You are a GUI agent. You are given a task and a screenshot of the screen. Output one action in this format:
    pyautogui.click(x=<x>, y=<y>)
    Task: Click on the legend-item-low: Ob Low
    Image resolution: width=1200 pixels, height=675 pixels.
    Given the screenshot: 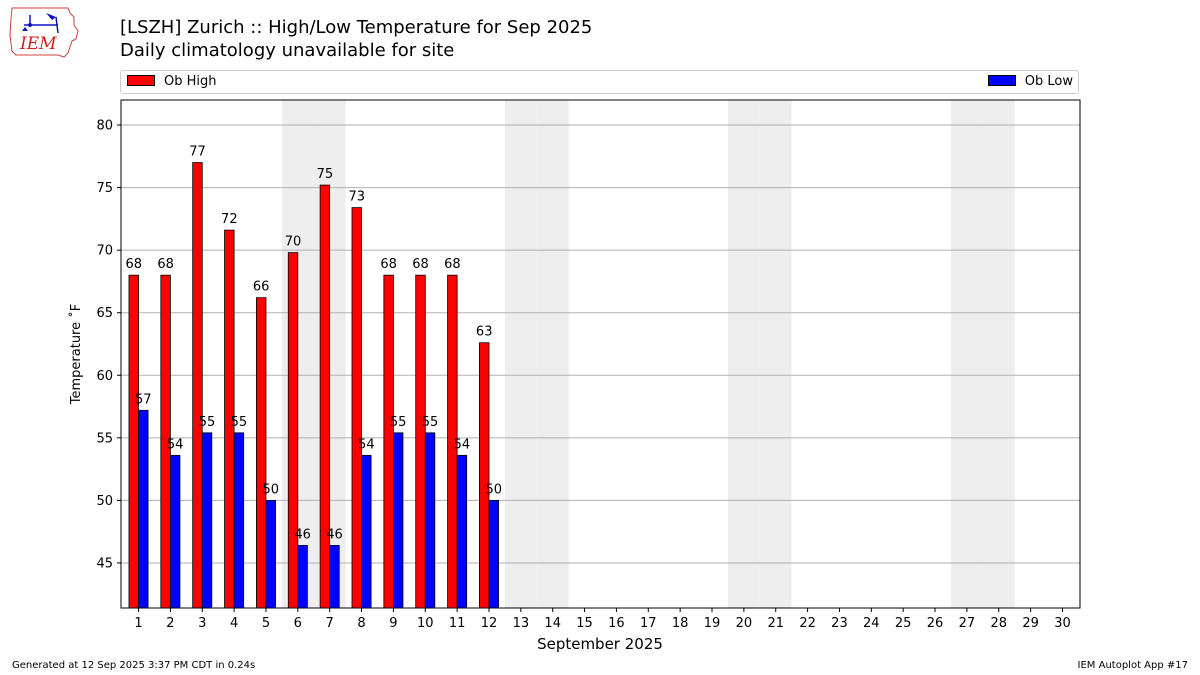 What is the action you would take?
    pyautogui.click(x=1030, y=82)
    